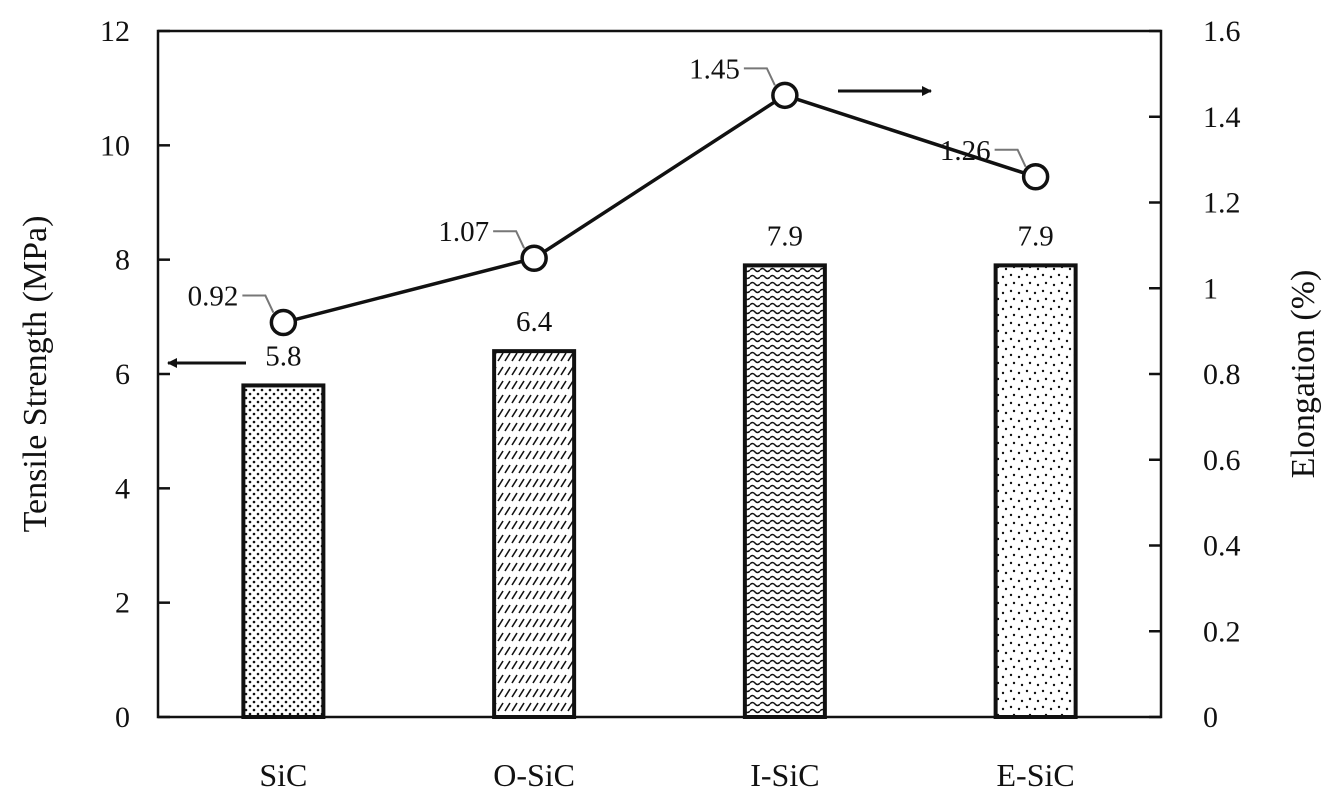 This screenshot has width=1339, height=795. I want to click on right-axis-tick-label: 1.2, so click(1222, 203).